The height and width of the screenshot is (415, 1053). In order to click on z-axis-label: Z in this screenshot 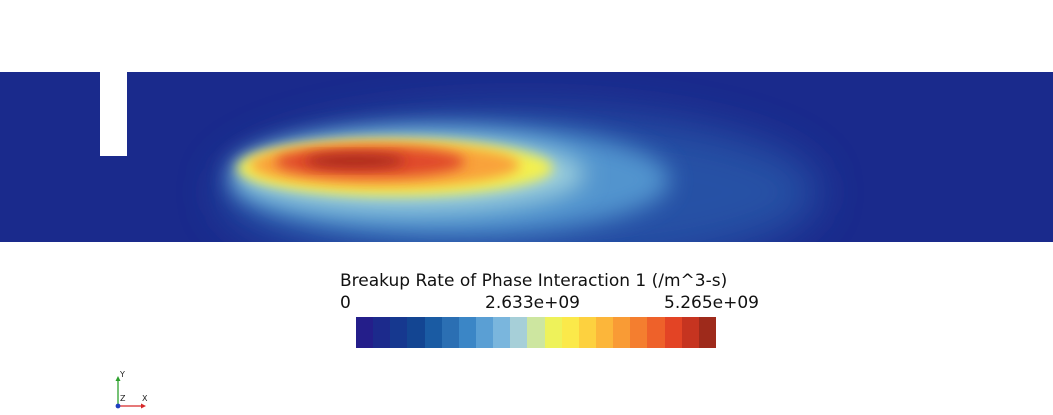, I will do `click(123, 398)`.